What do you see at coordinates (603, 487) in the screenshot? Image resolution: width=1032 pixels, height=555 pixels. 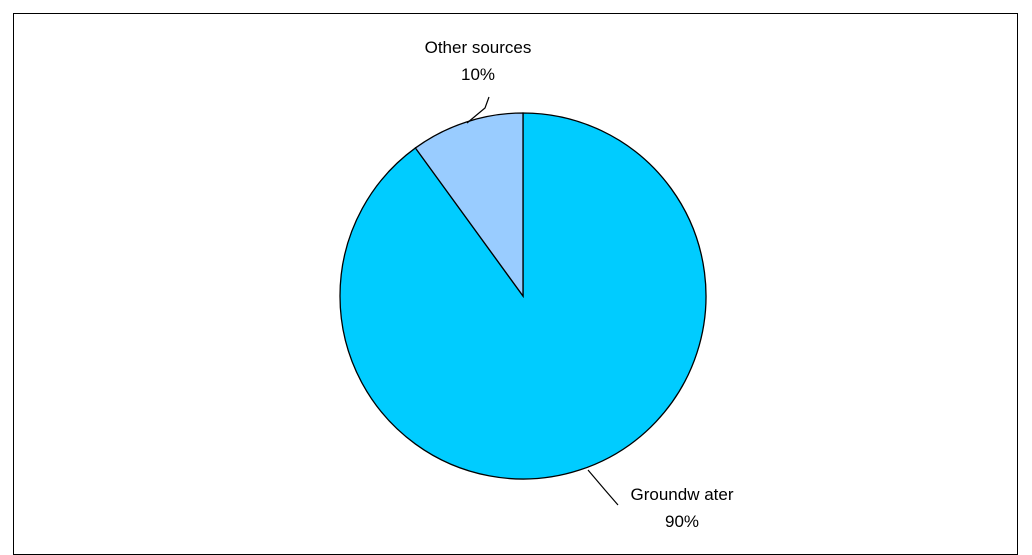 I see `leader-line-groundwater` at bounding box center [603, 487].